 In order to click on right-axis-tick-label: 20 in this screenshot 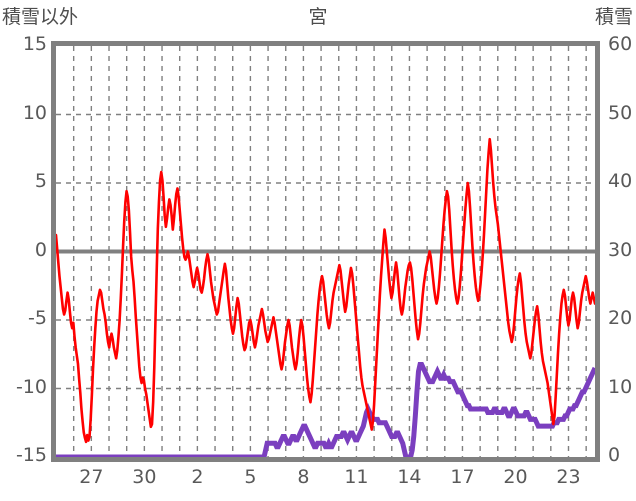, I will do `click(620, 318)`.